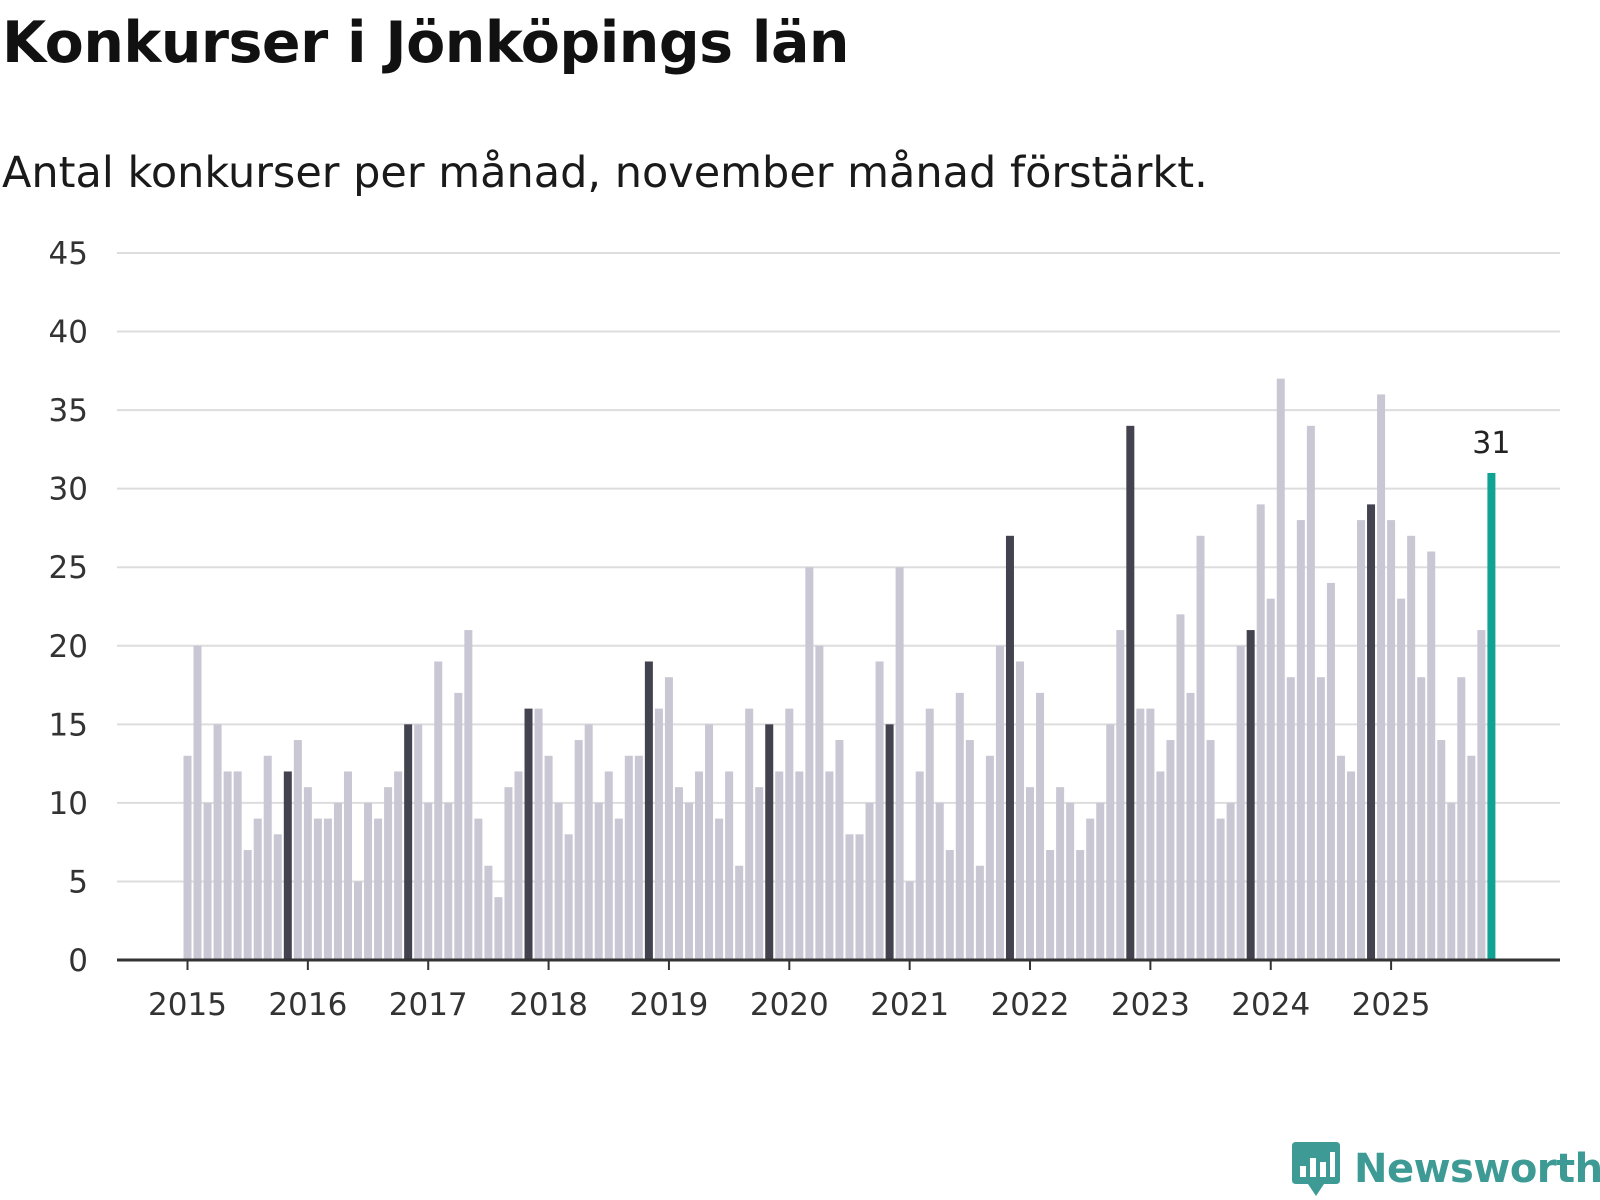  I want to click on y-axis-tick-labels: 0 5 10 15 20 25 30 35 40 45, so click(68, 607).